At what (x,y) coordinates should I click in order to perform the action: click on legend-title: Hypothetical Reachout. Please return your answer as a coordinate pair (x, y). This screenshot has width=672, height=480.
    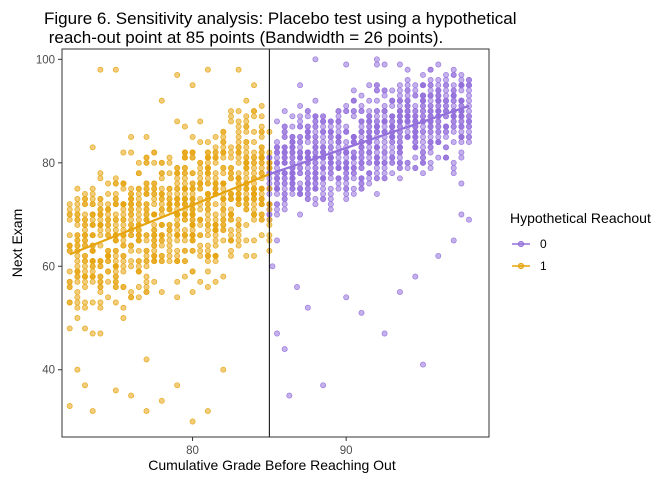
    Looking at the image, I should click on (580, 218).